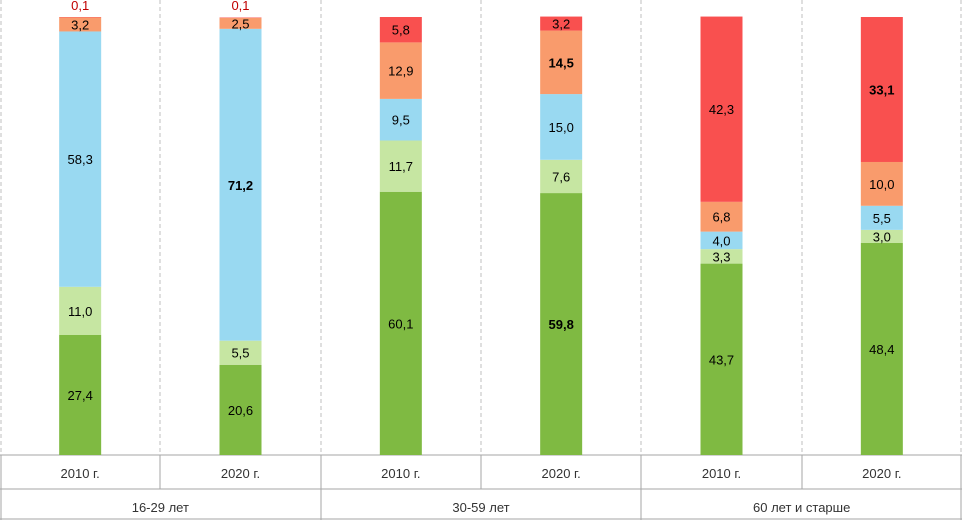 Image resolution: width=962 pixels, height=520 pixels. I want to click on data-label: 59,8, so click(561, 324).